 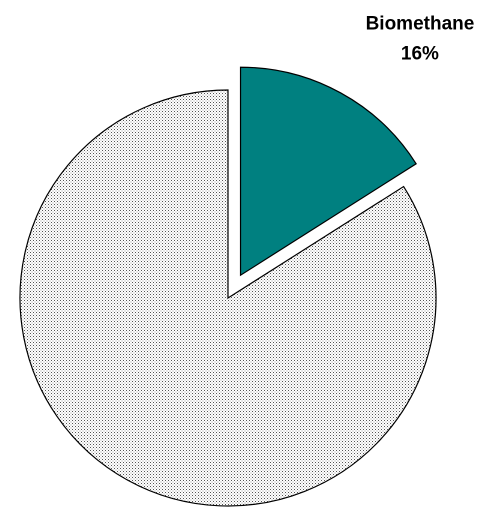 I want to click on pie-slice, so click(x=328, y=171).